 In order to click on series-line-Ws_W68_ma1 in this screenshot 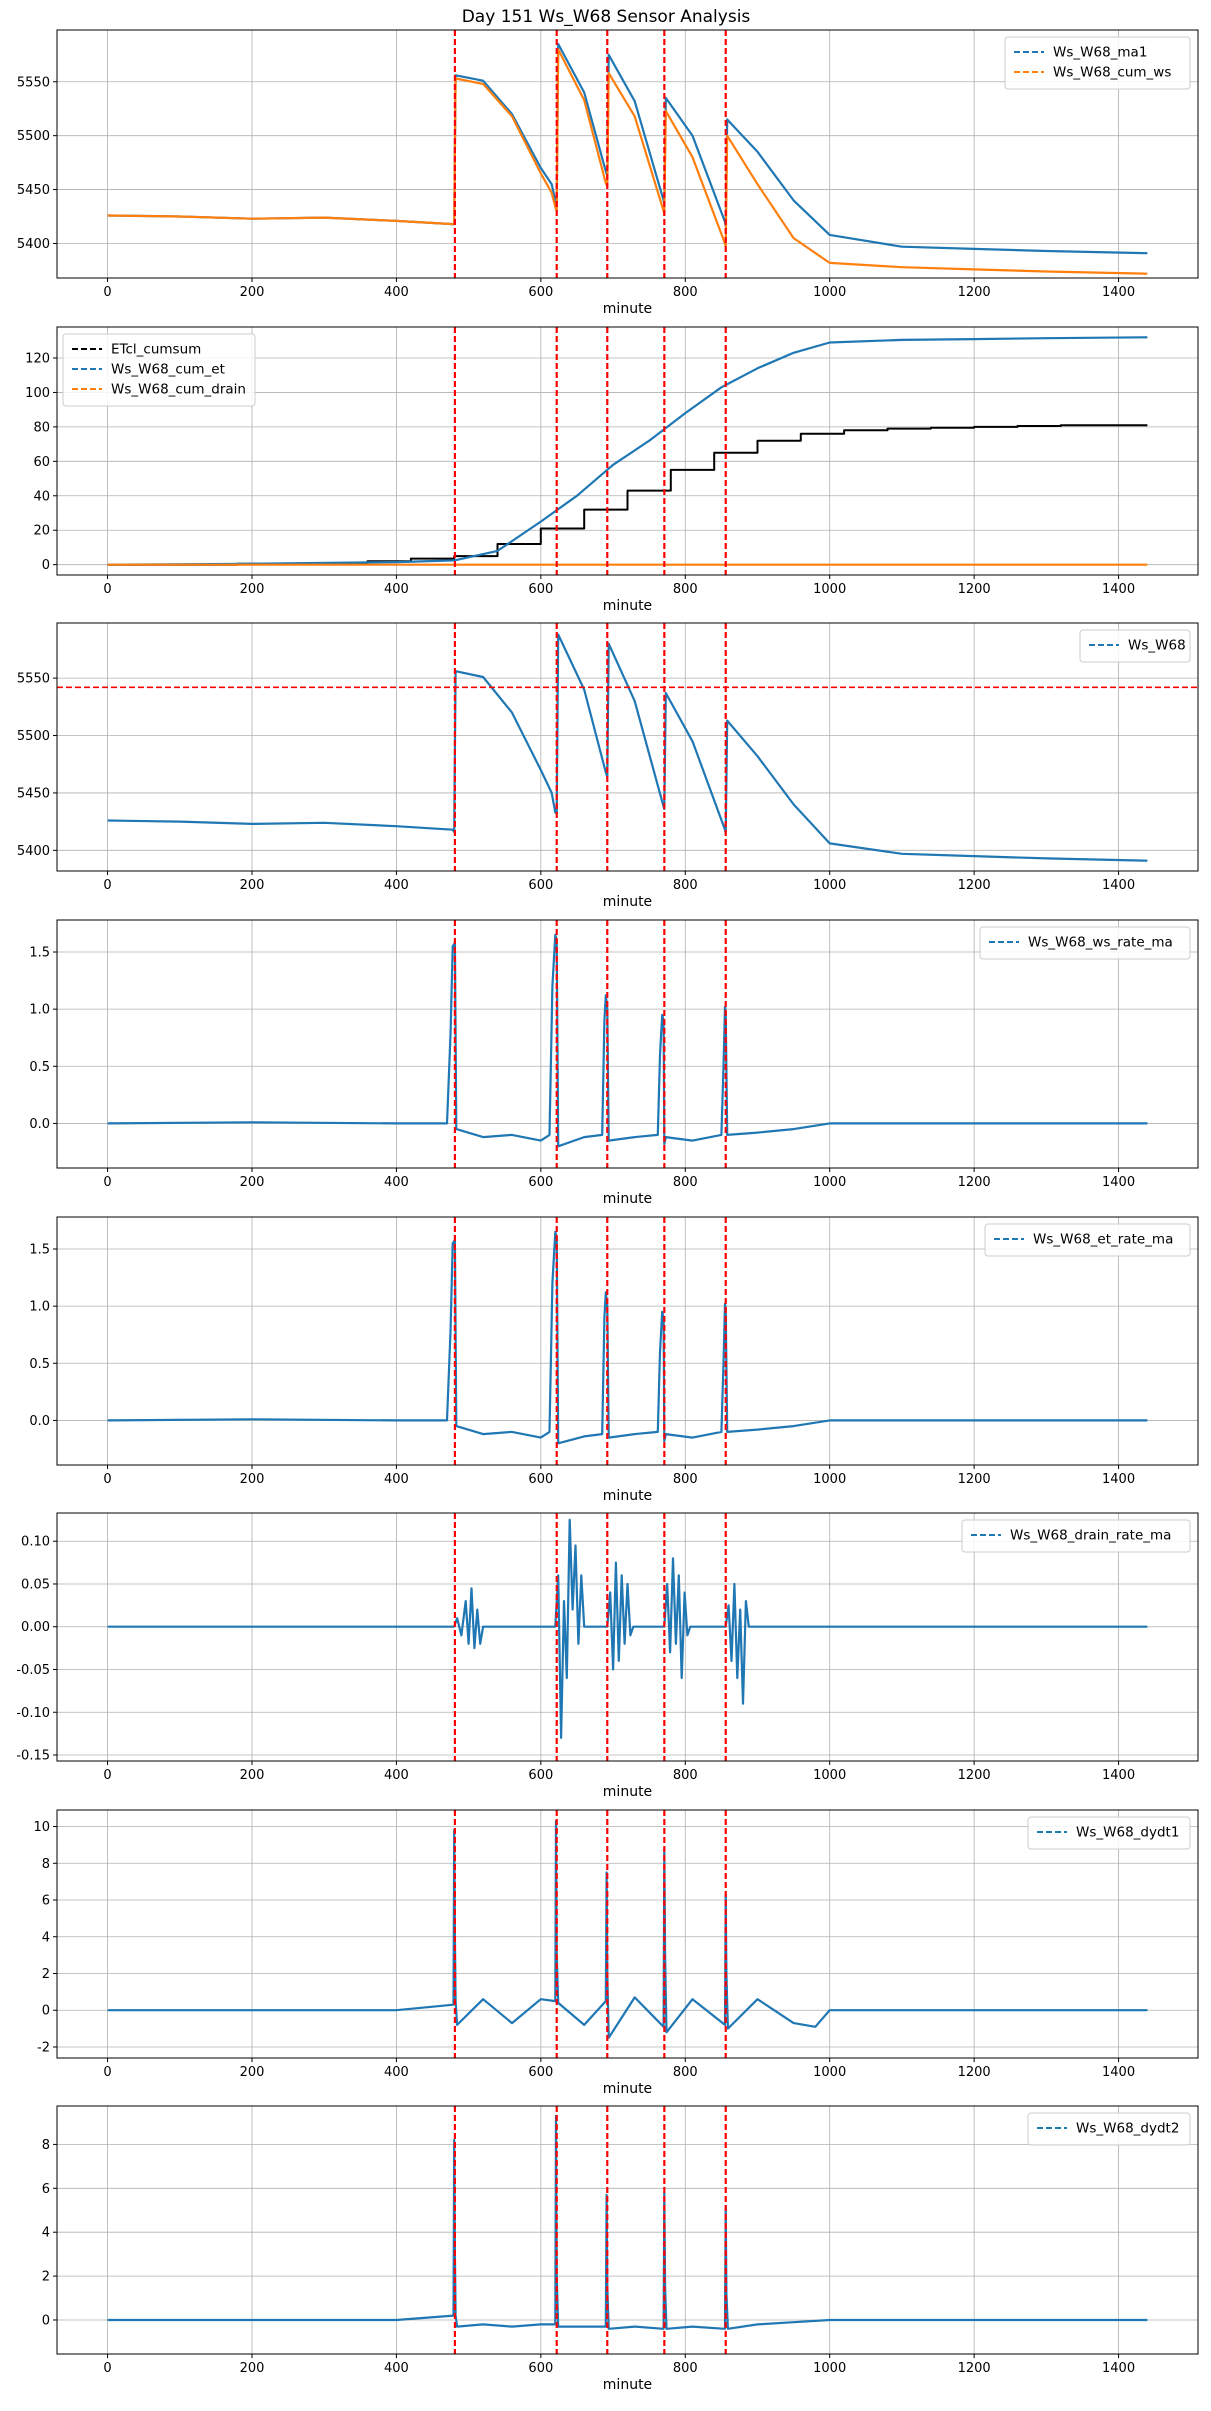, I will do `click(627, 148)`.